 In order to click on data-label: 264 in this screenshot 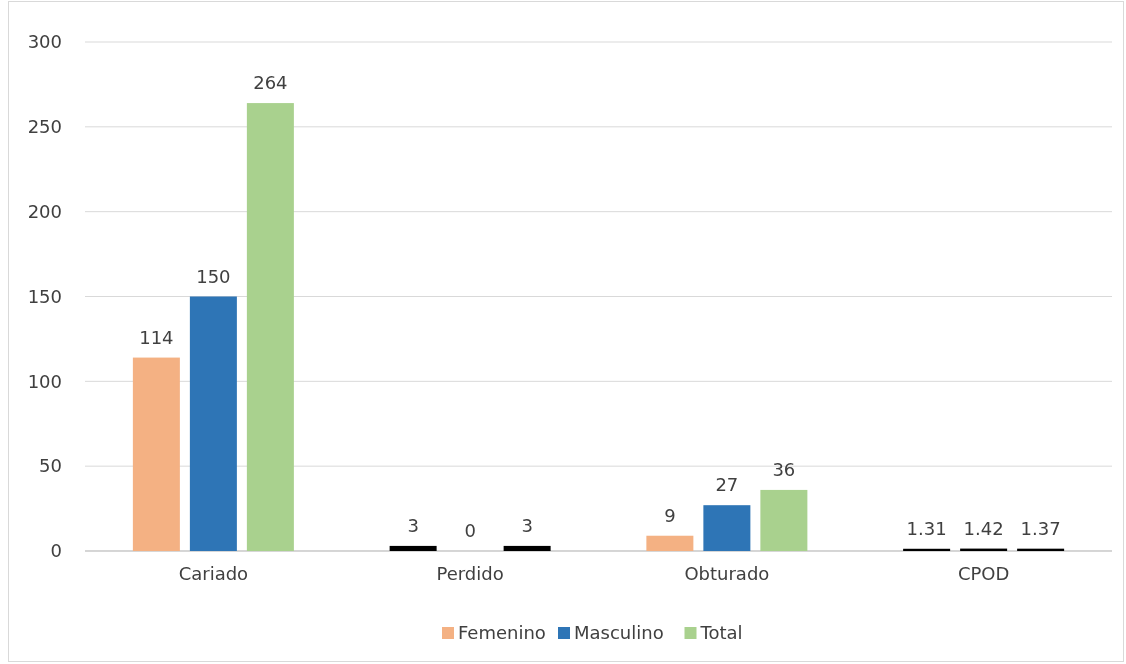, I will do `click(270, 83)`.